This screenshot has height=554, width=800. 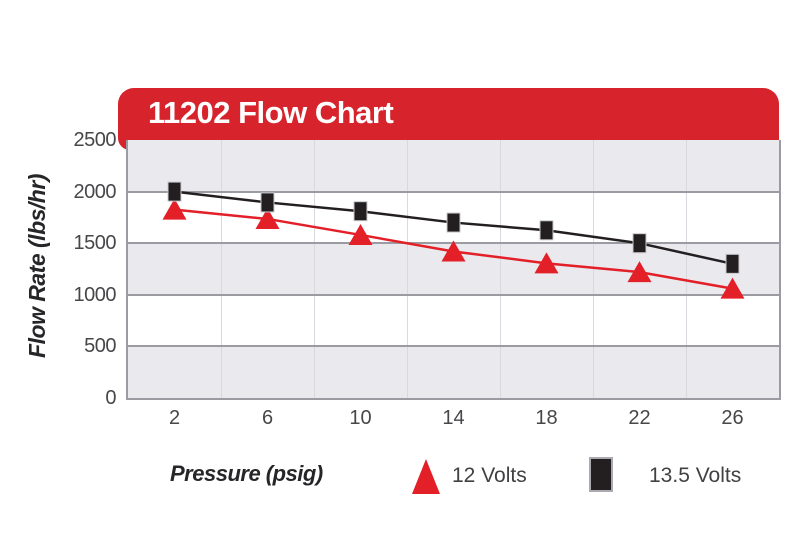 I want to click on legend-triangle-marker-icon, so click(x=426, y=476).